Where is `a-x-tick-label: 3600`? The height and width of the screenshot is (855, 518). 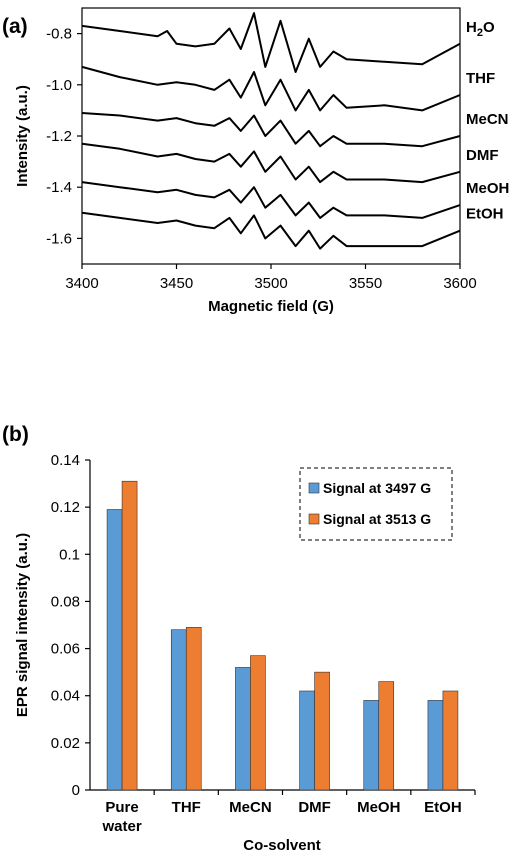 a-x-tick-label: 3600 is located at coordinates (459, 283).